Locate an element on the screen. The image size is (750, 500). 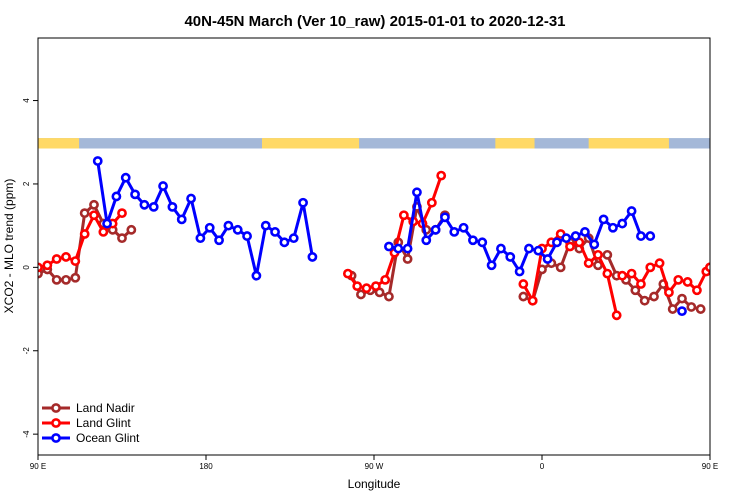
y-tick-label: -2 is located at coordinates (26, 351).